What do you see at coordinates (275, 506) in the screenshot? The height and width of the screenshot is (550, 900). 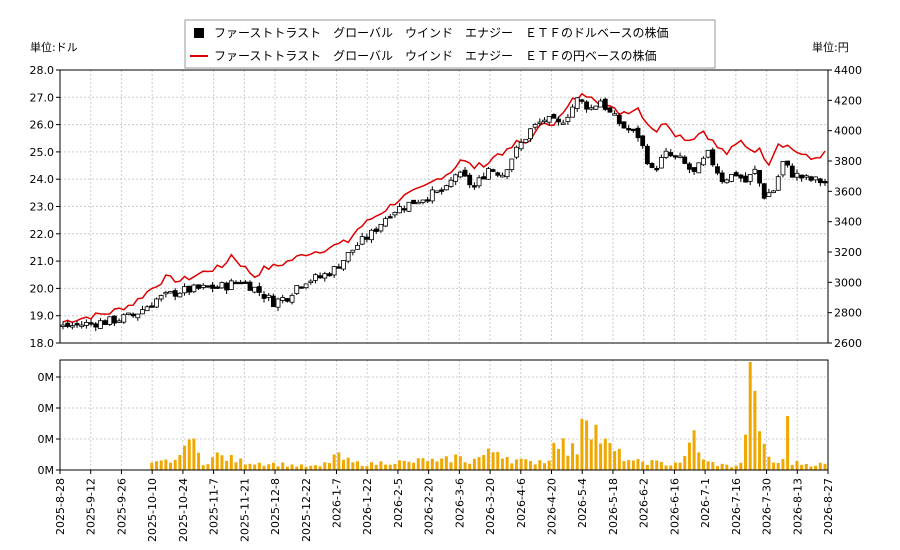 I see `x-tick-label: 2025-12-8` at bounding box center [275, 506].